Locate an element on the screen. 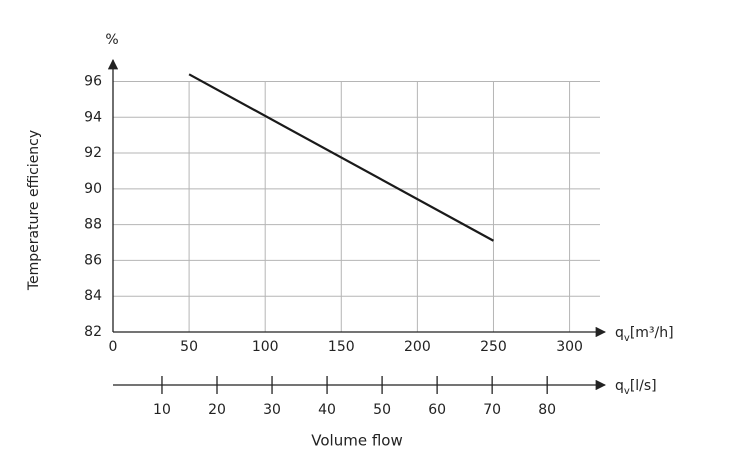 This screenshot has height=468, width=750. x-axis-title: Volume flow is located at coordinates (356, 441).